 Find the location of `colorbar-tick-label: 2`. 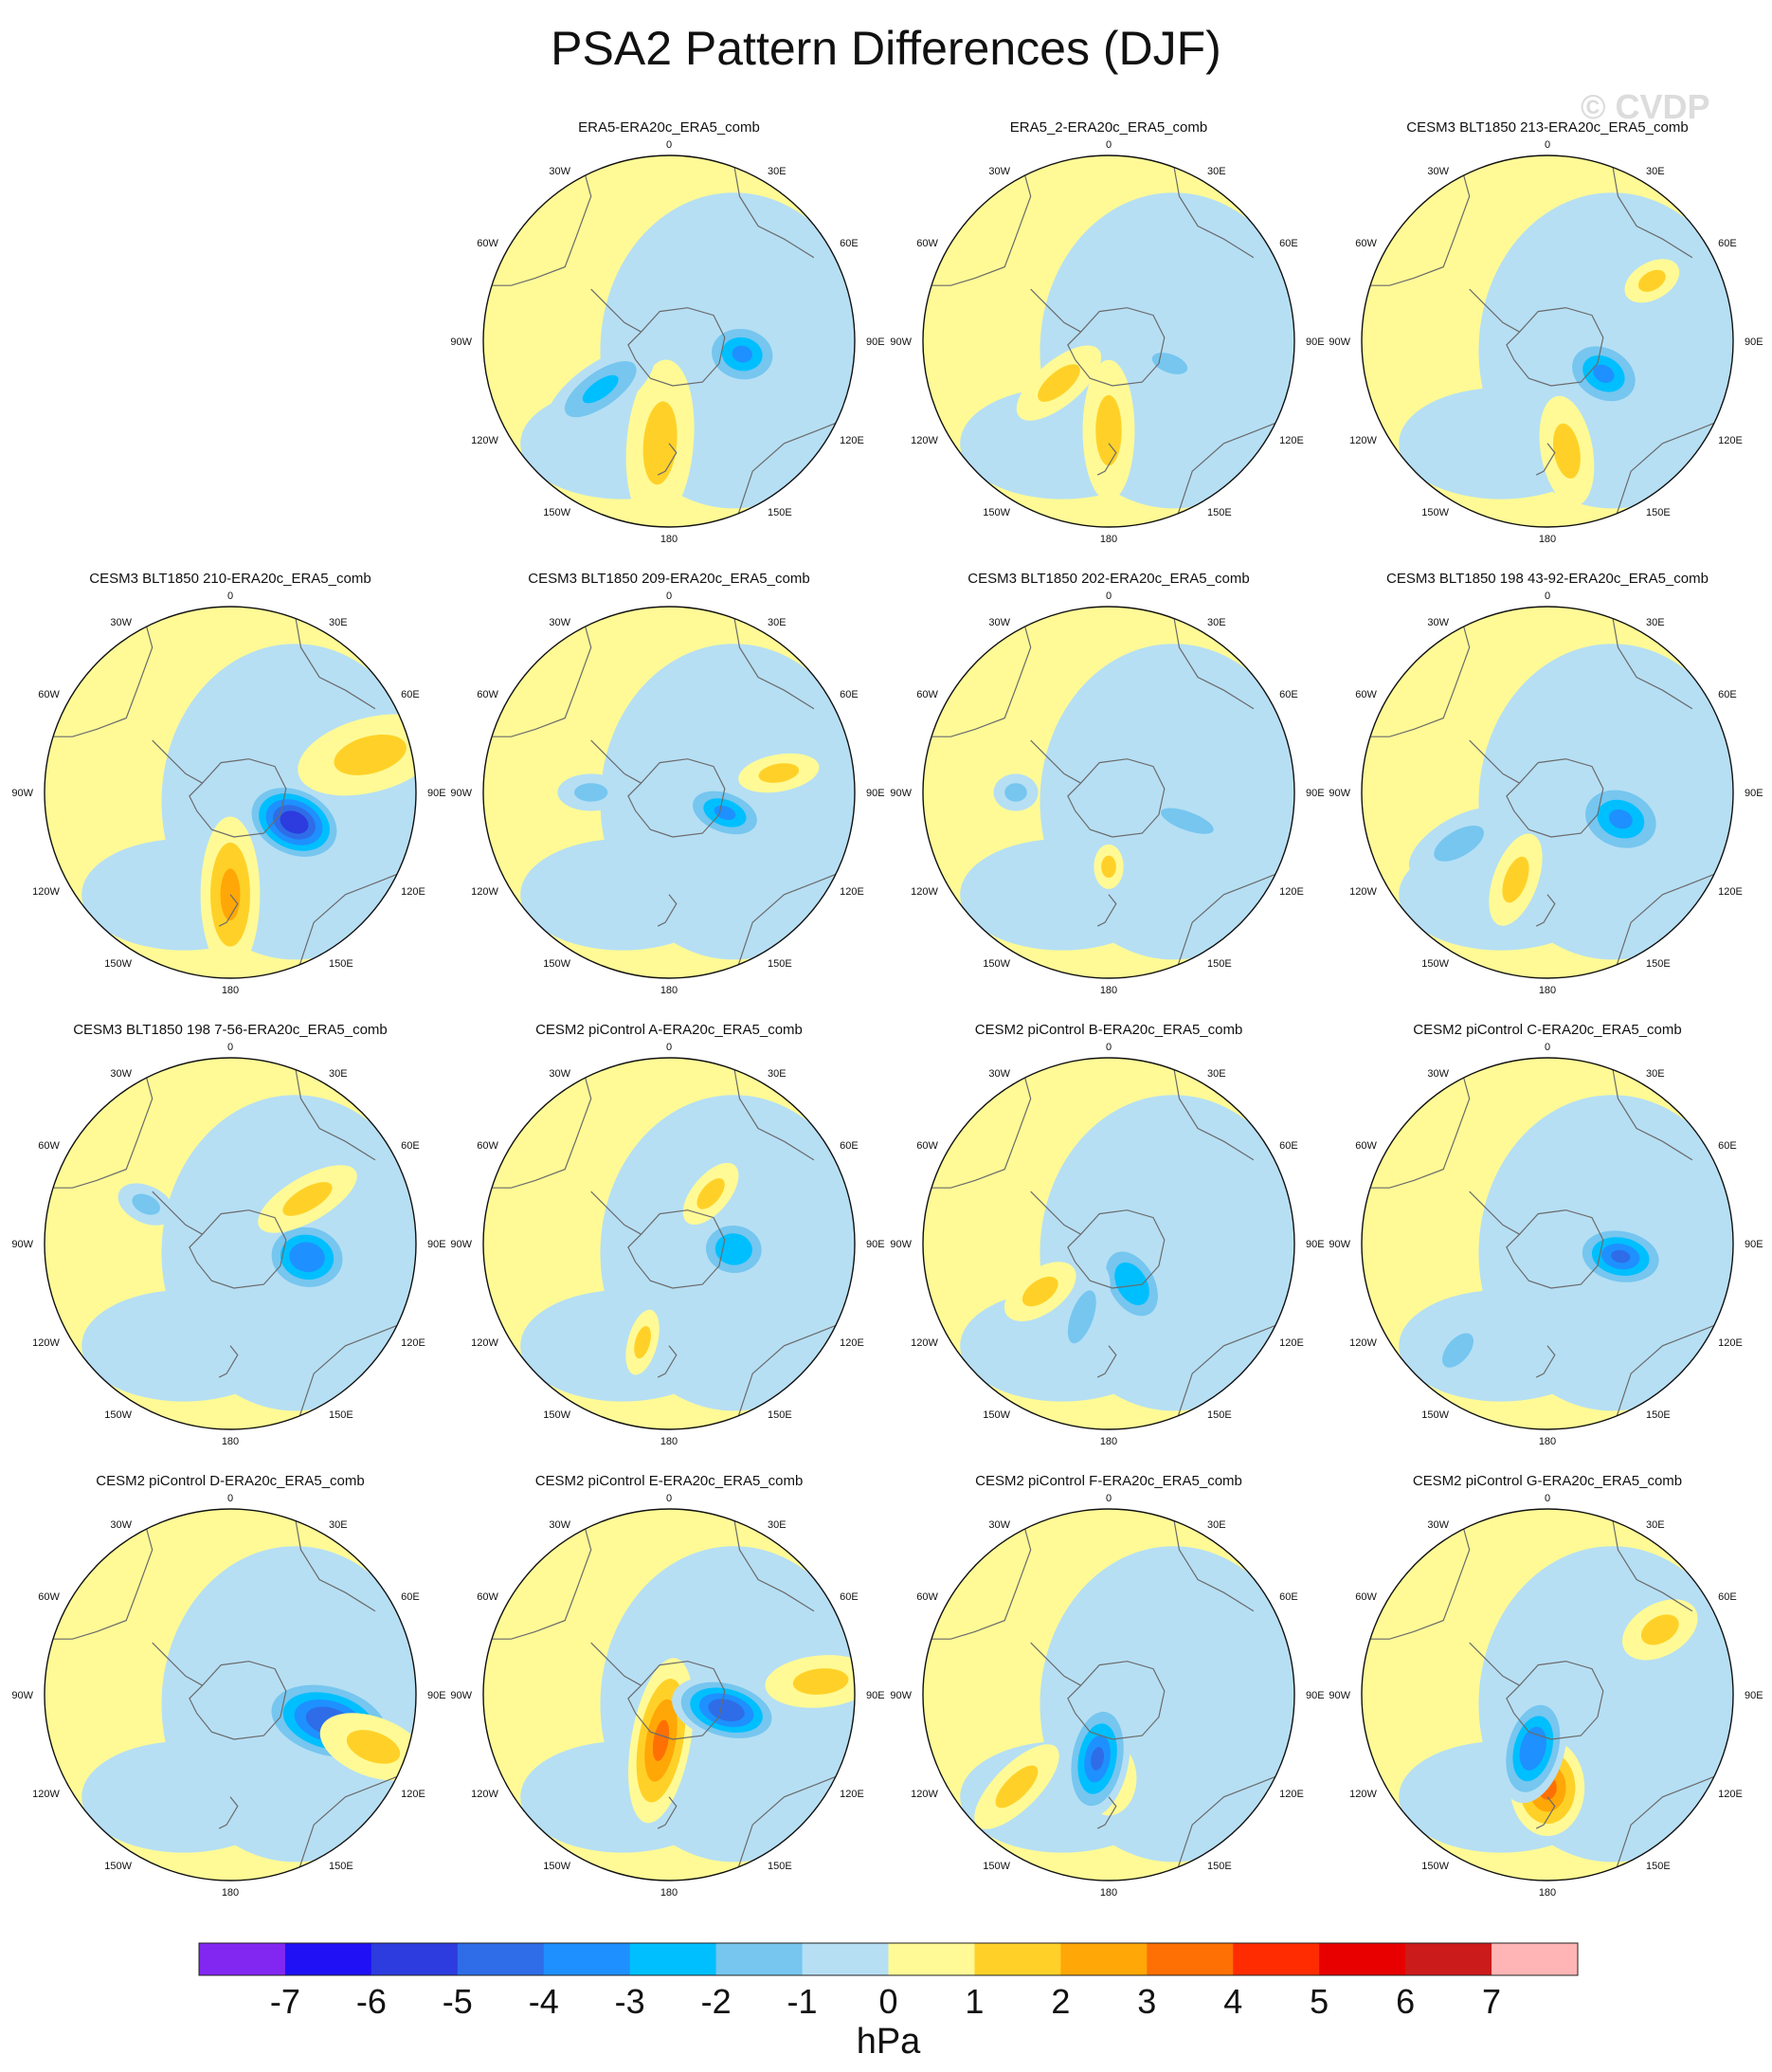

colorbar-tick-label: 2 is located at coordinates (1060, 2001).